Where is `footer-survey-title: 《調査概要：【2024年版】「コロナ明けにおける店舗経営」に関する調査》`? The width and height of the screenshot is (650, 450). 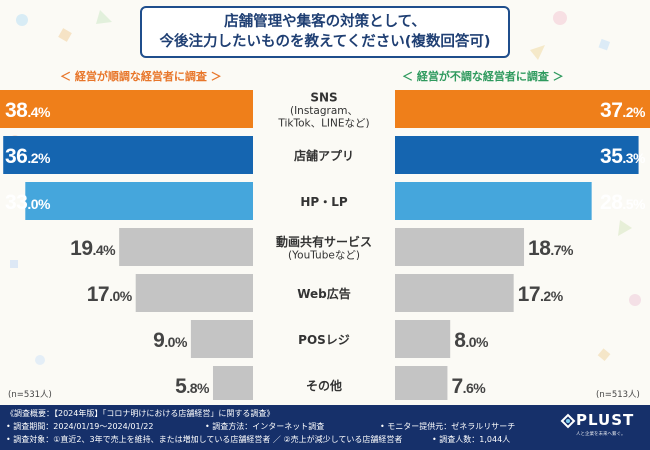
footer-survey-title: 《調査概要：【2024年版】「コロナ明けにおける店舗経営」に関する調査》 is located at coordinates (140, 413).